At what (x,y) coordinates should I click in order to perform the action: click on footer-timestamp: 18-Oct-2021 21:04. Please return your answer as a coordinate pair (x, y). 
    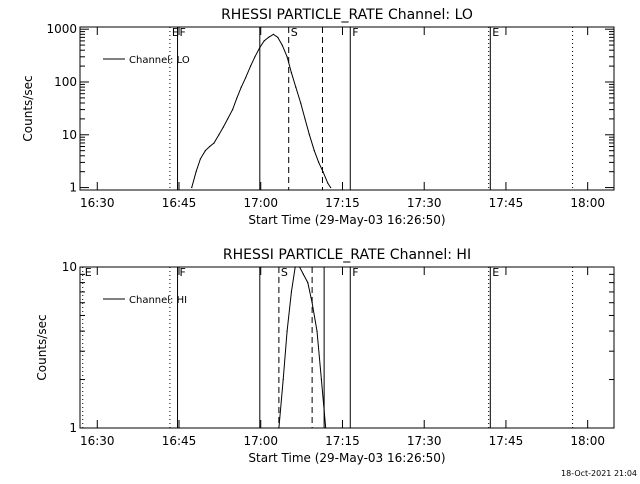
    Looking at the image, I should click on (599, 473).